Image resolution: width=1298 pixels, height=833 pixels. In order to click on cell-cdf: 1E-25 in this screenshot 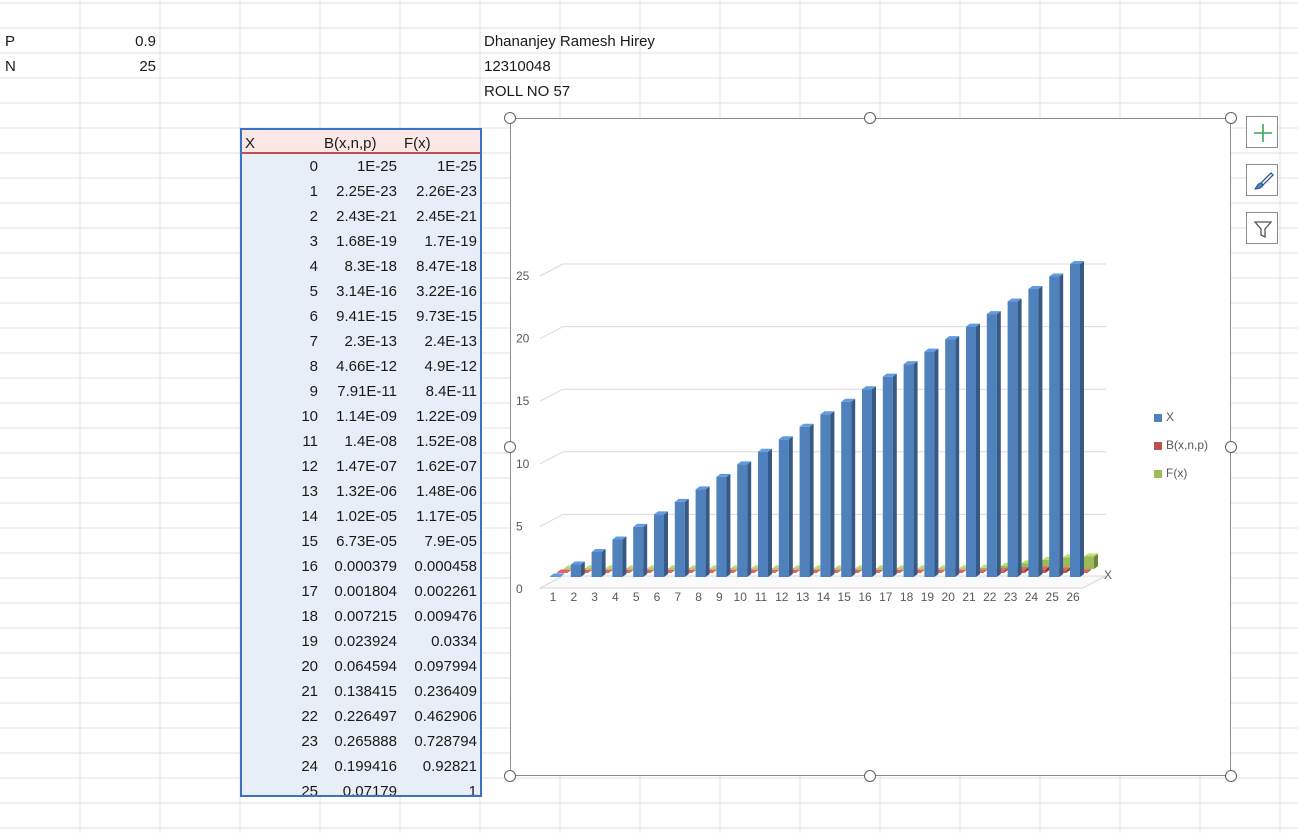, I will do `click(456, 166)`.